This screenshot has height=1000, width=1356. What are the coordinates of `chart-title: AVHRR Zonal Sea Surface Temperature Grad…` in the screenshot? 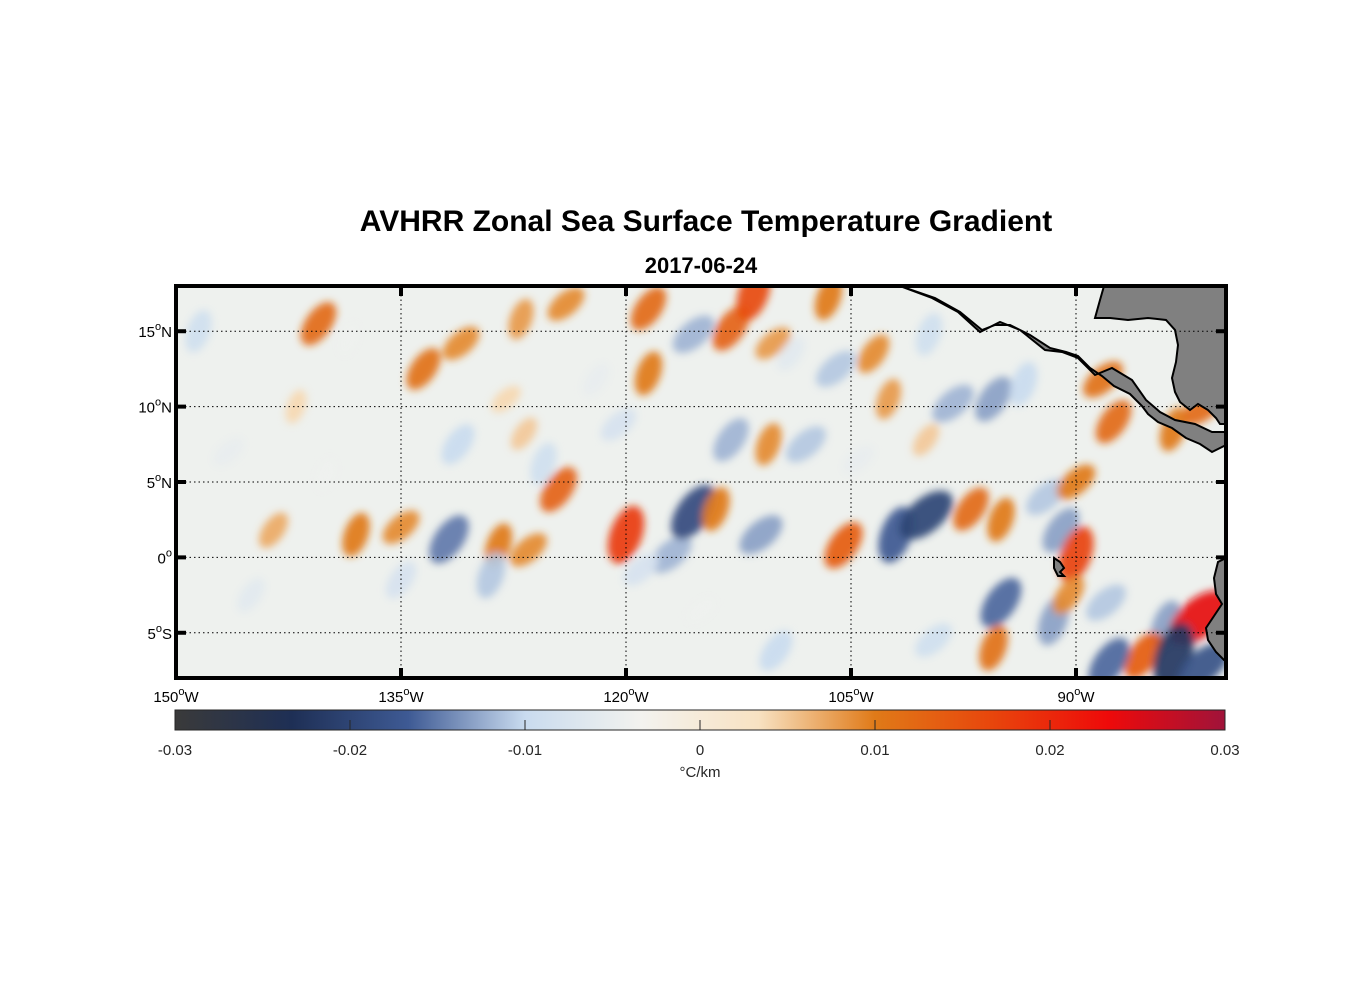 It's located at (706, 221).